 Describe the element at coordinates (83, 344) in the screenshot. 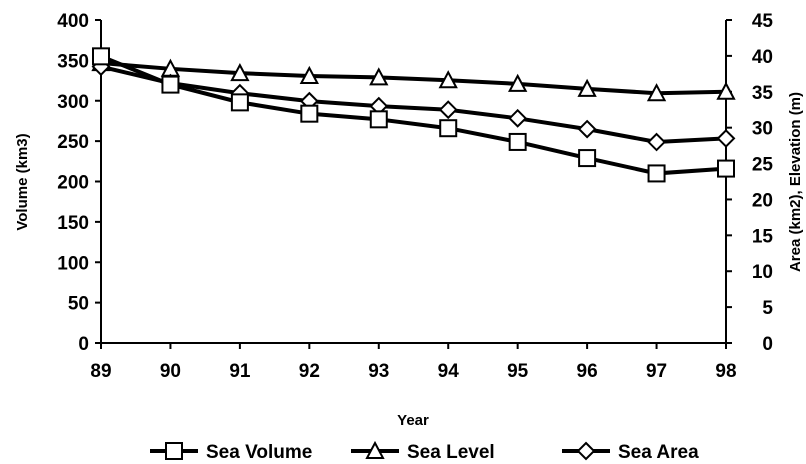

I see `y-left-tick-label: 0` at that location.